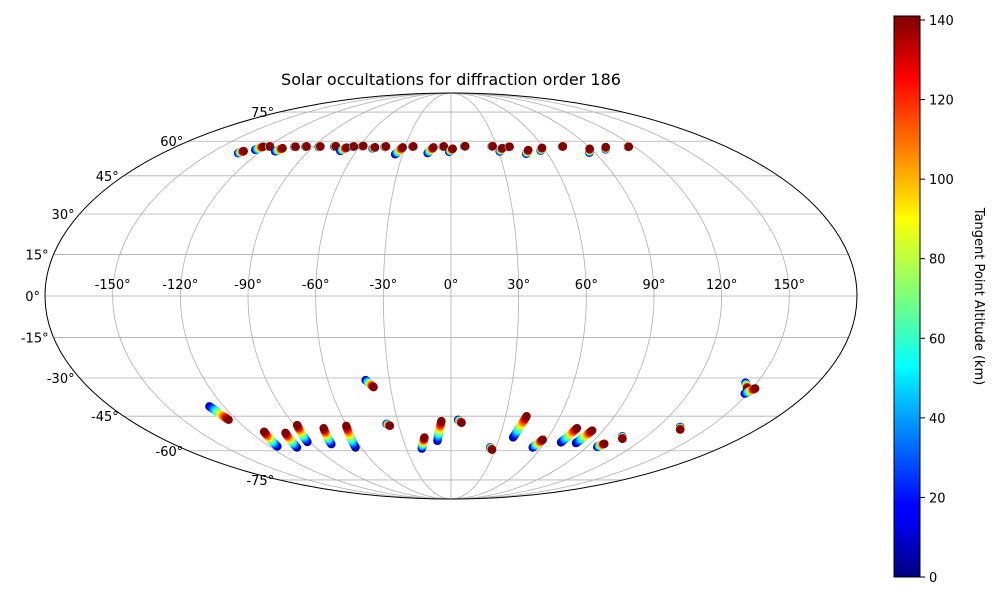 The height and width of the screenshot is (600, 1000). Describe the element at coordinates (383, 285) in the screenshot. I see `longitude-tick-label: -30°` at that location.